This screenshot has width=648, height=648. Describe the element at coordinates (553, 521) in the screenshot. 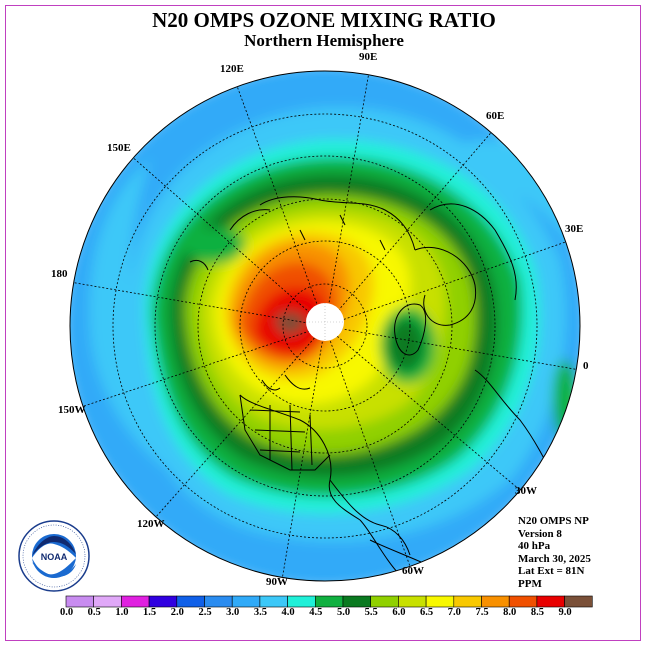

I see `info-product: N20 OMPS NP` at that location.